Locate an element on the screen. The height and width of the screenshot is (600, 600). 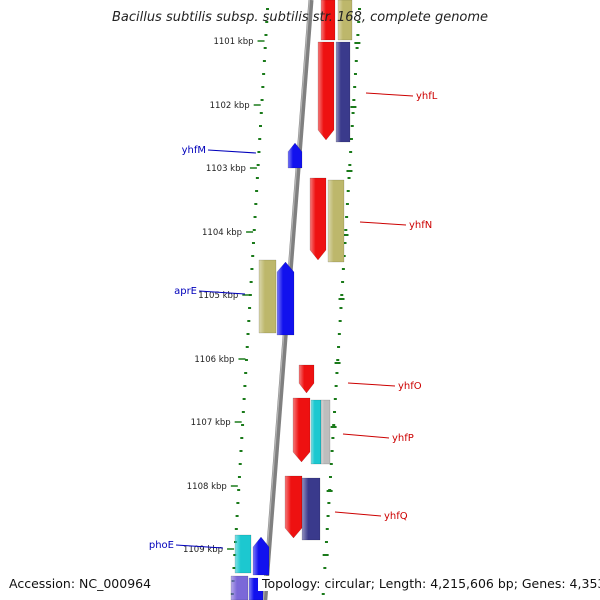
scale-label: 1101 kbp is located at coordinates (233, 42).